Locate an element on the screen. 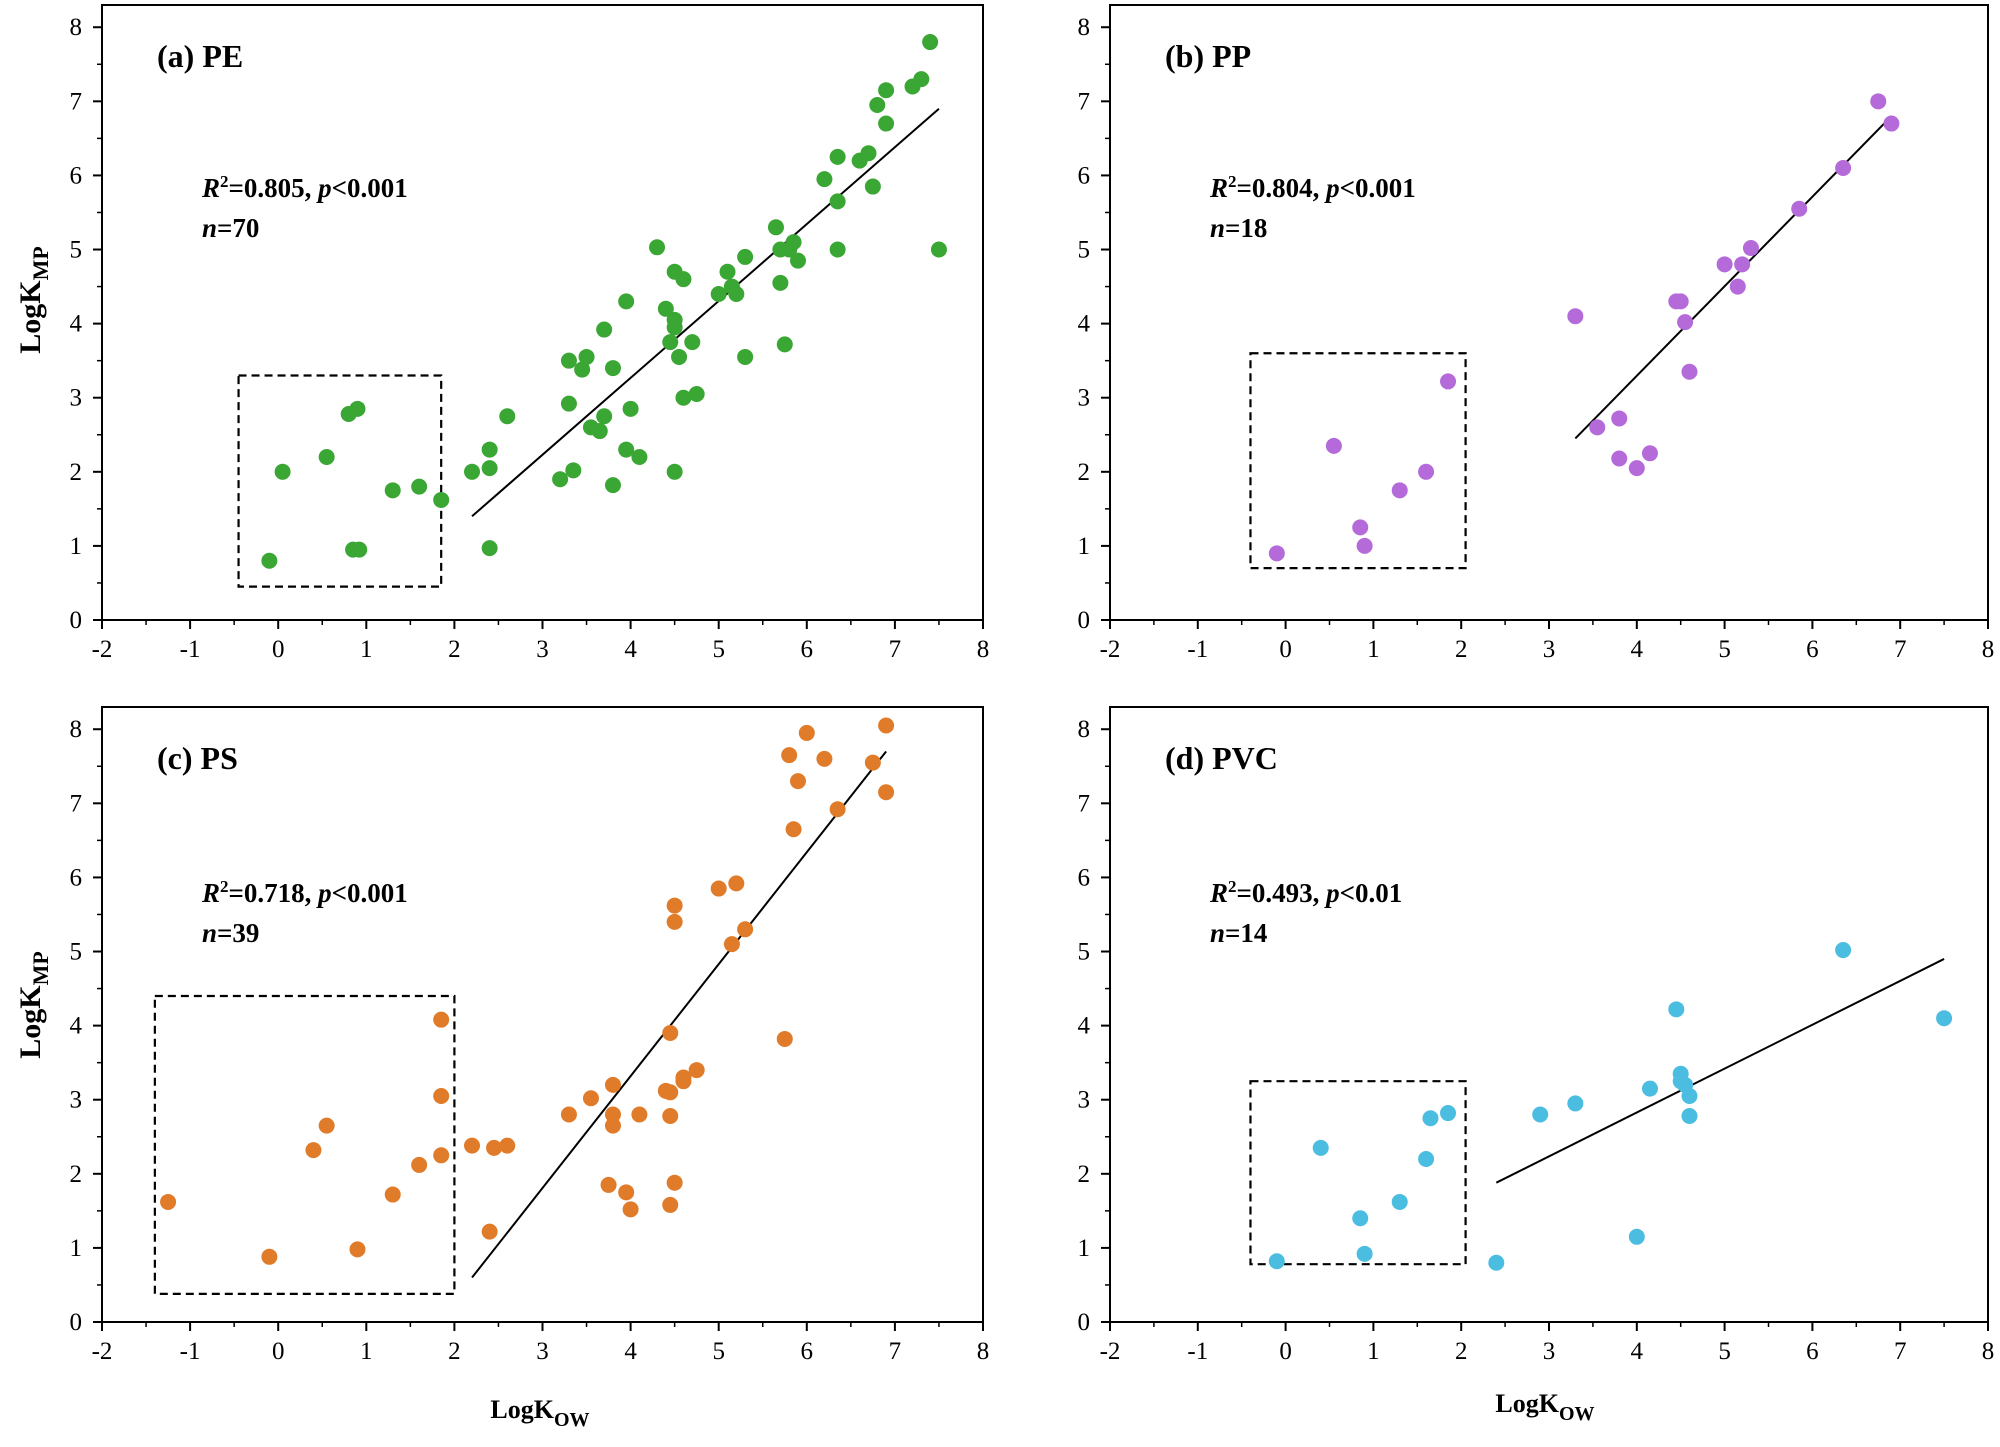 The height and width of the screenshot is (1447, 2000). y-tick-label-a: 5 is located at coordinates (76, 250).